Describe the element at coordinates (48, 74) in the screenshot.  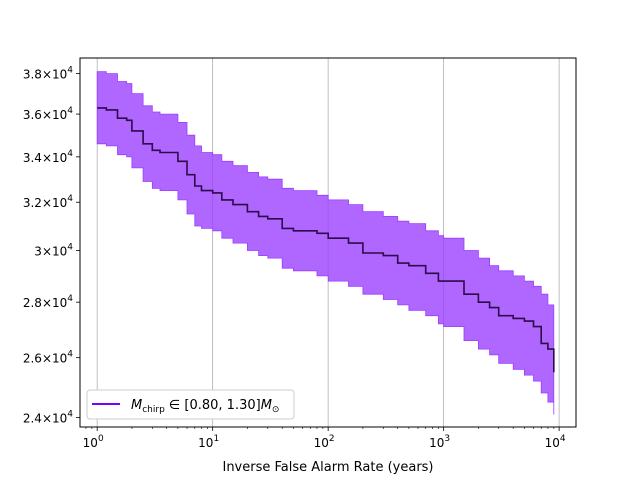
I see `y-tick-label: 3.8×104` at that location.